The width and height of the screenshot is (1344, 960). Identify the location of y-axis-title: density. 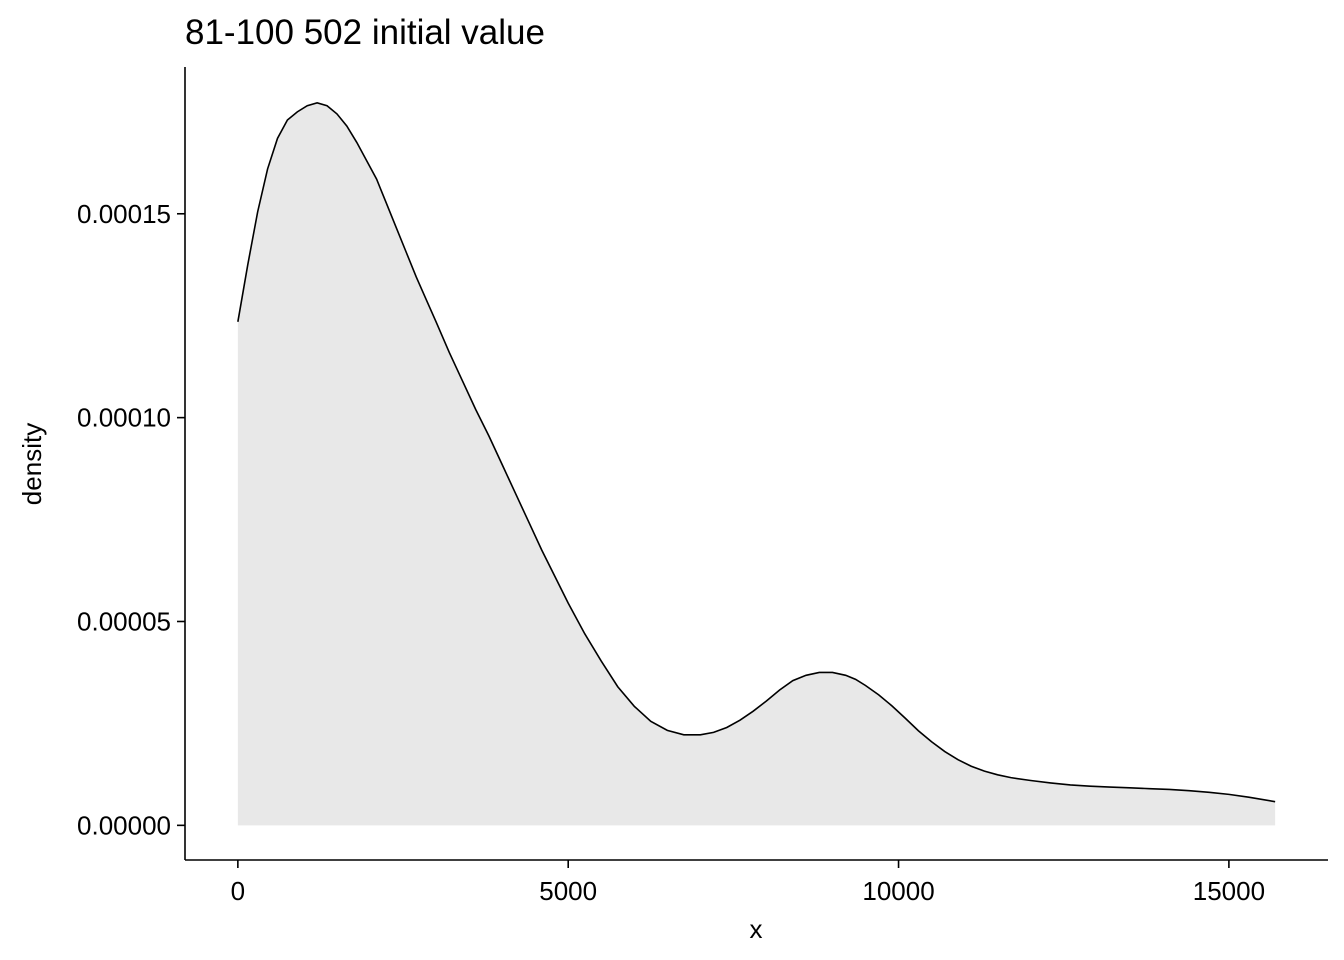
(32, 464).